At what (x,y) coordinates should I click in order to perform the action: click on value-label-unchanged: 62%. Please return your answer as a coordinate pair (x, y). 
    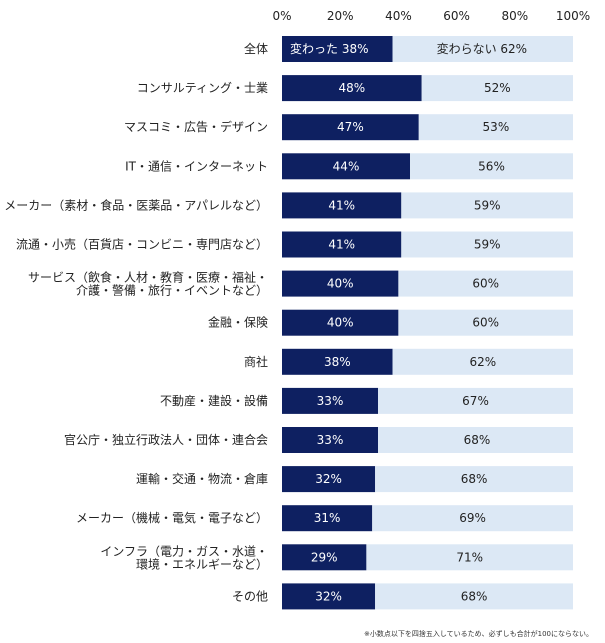
    Looking at the image, I should click on (482, 362).